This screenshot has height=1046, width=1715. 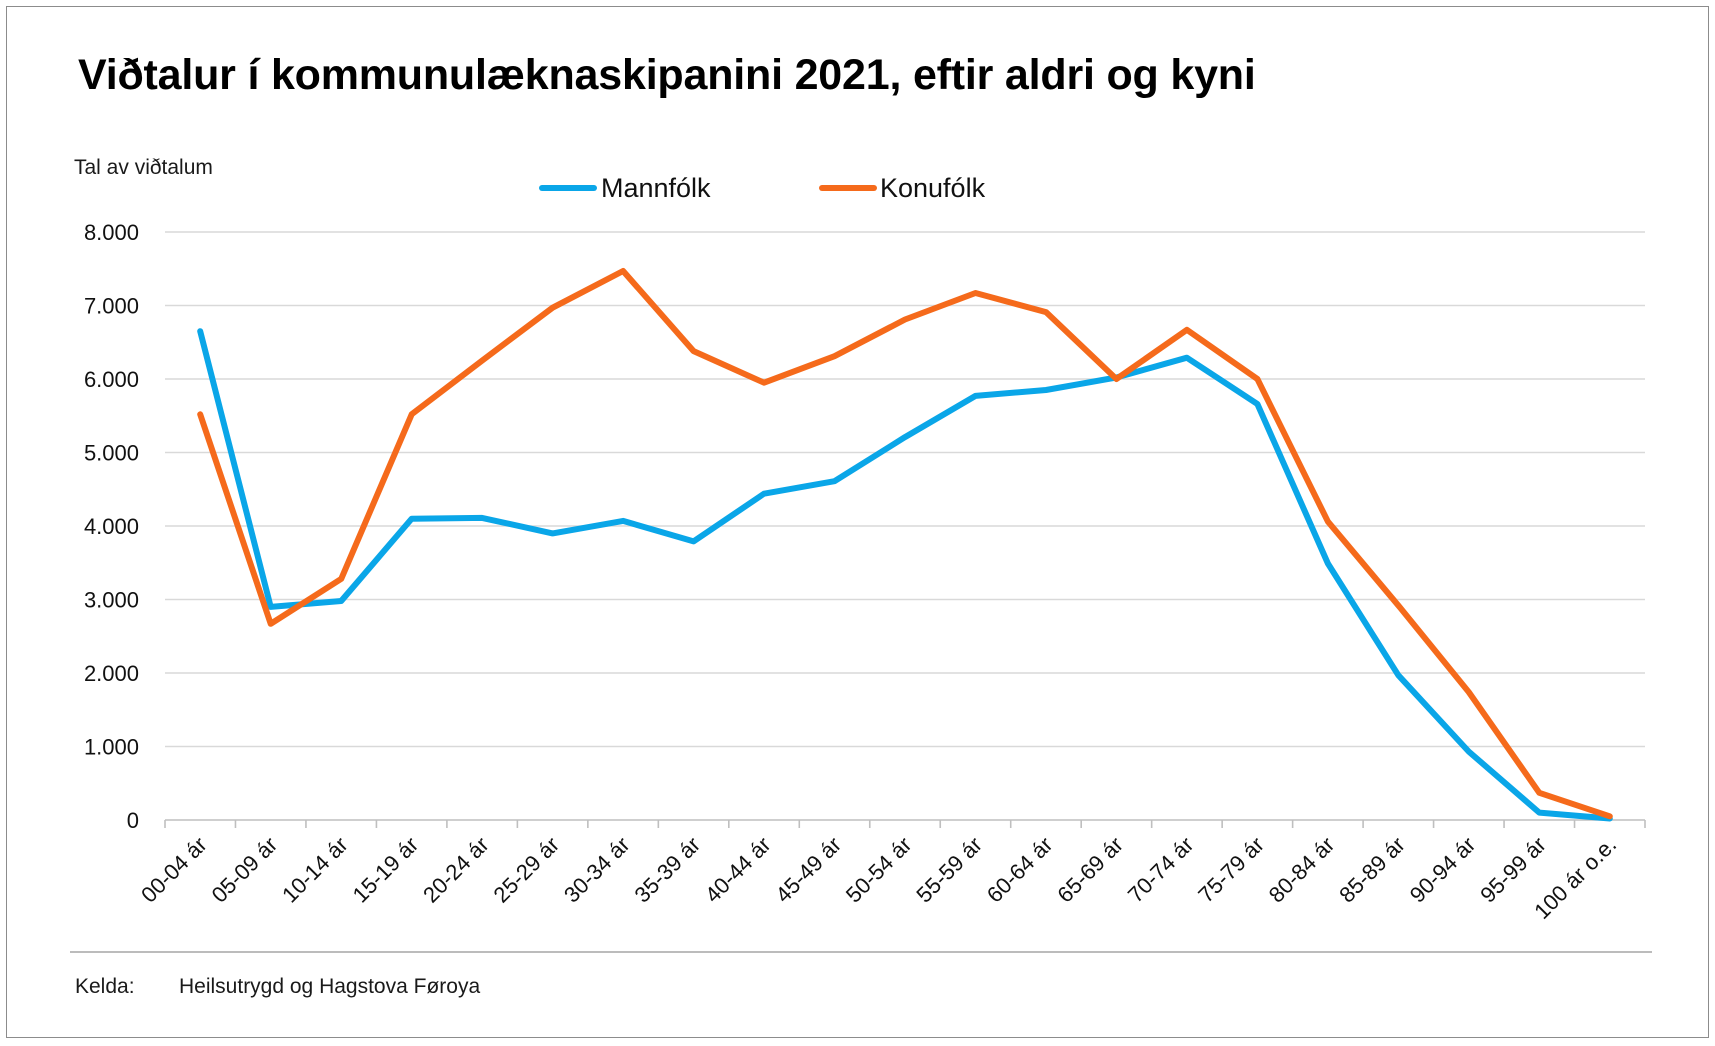 What do you see at coordinates (245, 870) in the screenshot?
I see `x-tick-label: 05-09 ár` at bounding box center [245, 870].